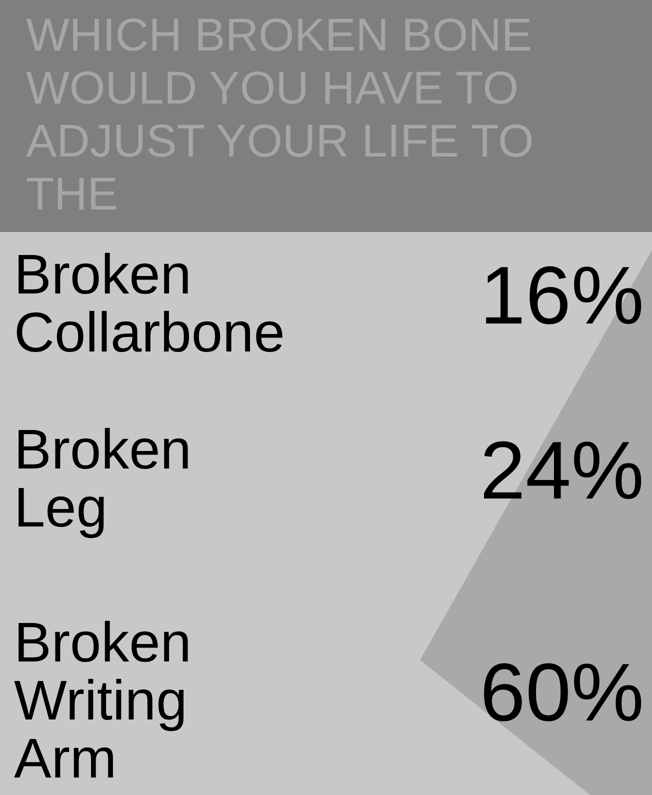  I want to click on data-label: 24%, so click(562, 471).